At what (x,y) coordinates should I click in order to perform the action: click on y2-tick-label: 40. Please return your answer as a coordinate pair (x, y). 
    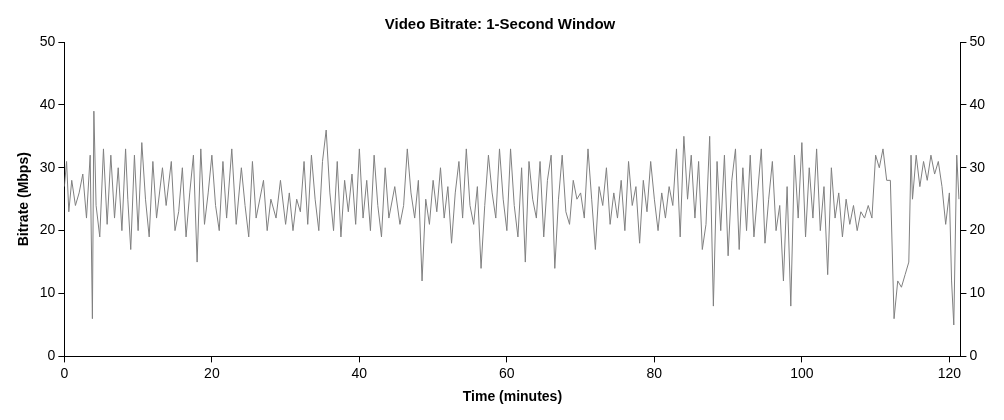
    Looking at the image, I should click on (977, 103).